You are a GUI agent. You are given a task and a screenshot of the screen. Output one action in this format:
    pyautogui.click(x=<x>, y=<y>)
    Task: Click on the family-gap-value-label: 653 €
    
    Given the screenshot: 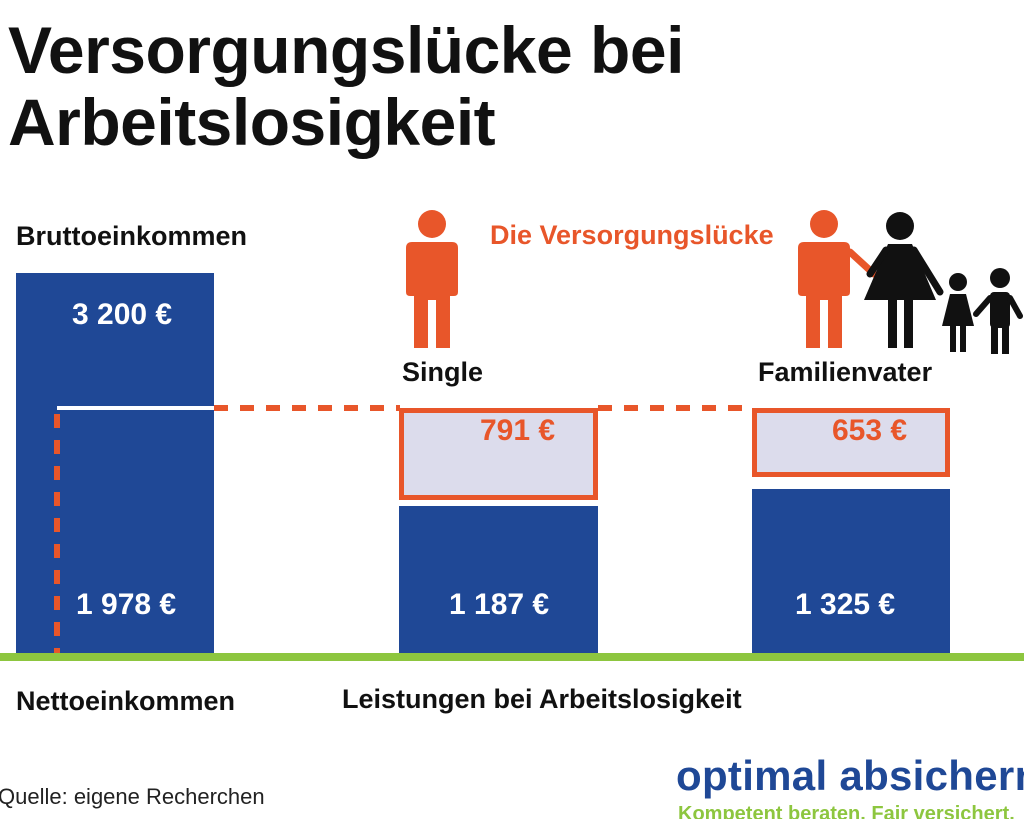 What is the action you would take?
    pyautogui.click(x=870, y=430)
    